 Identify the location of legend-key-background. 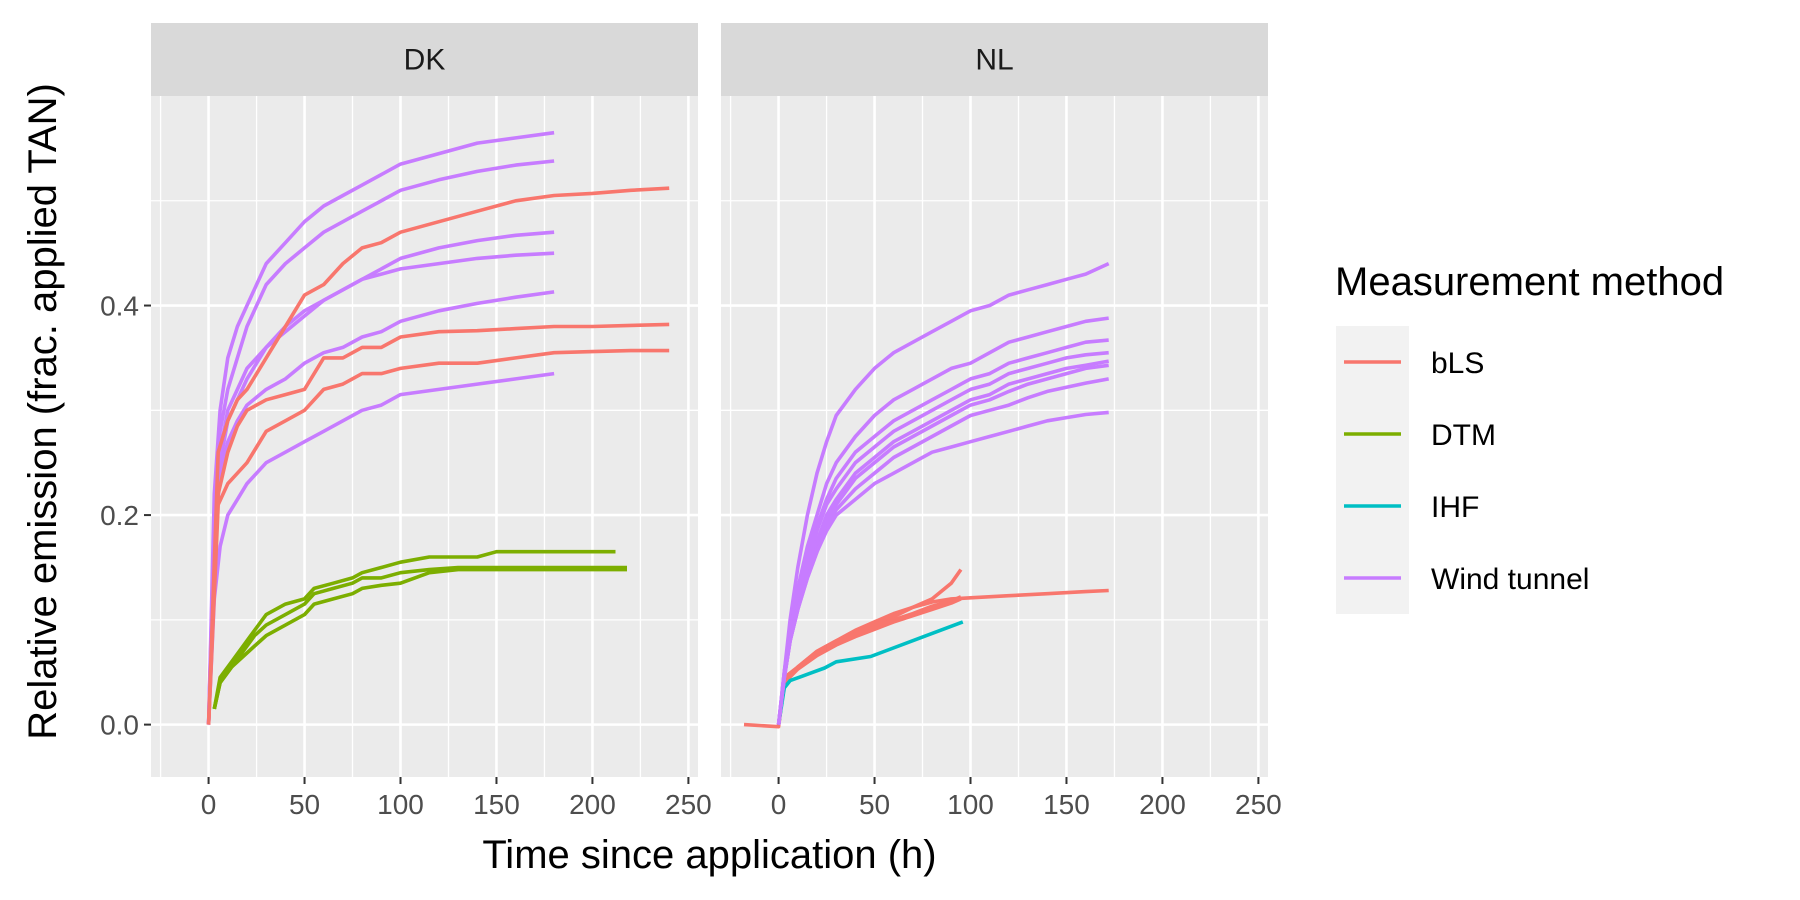
(1372, 470).